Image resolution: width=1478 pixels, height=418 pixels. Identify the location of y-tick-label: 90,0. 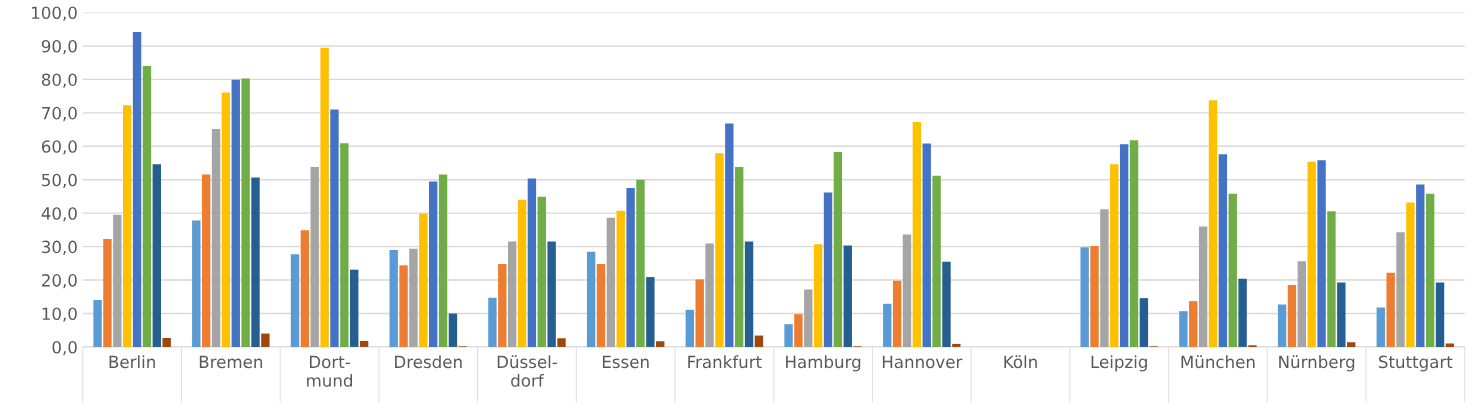
(59, 47).